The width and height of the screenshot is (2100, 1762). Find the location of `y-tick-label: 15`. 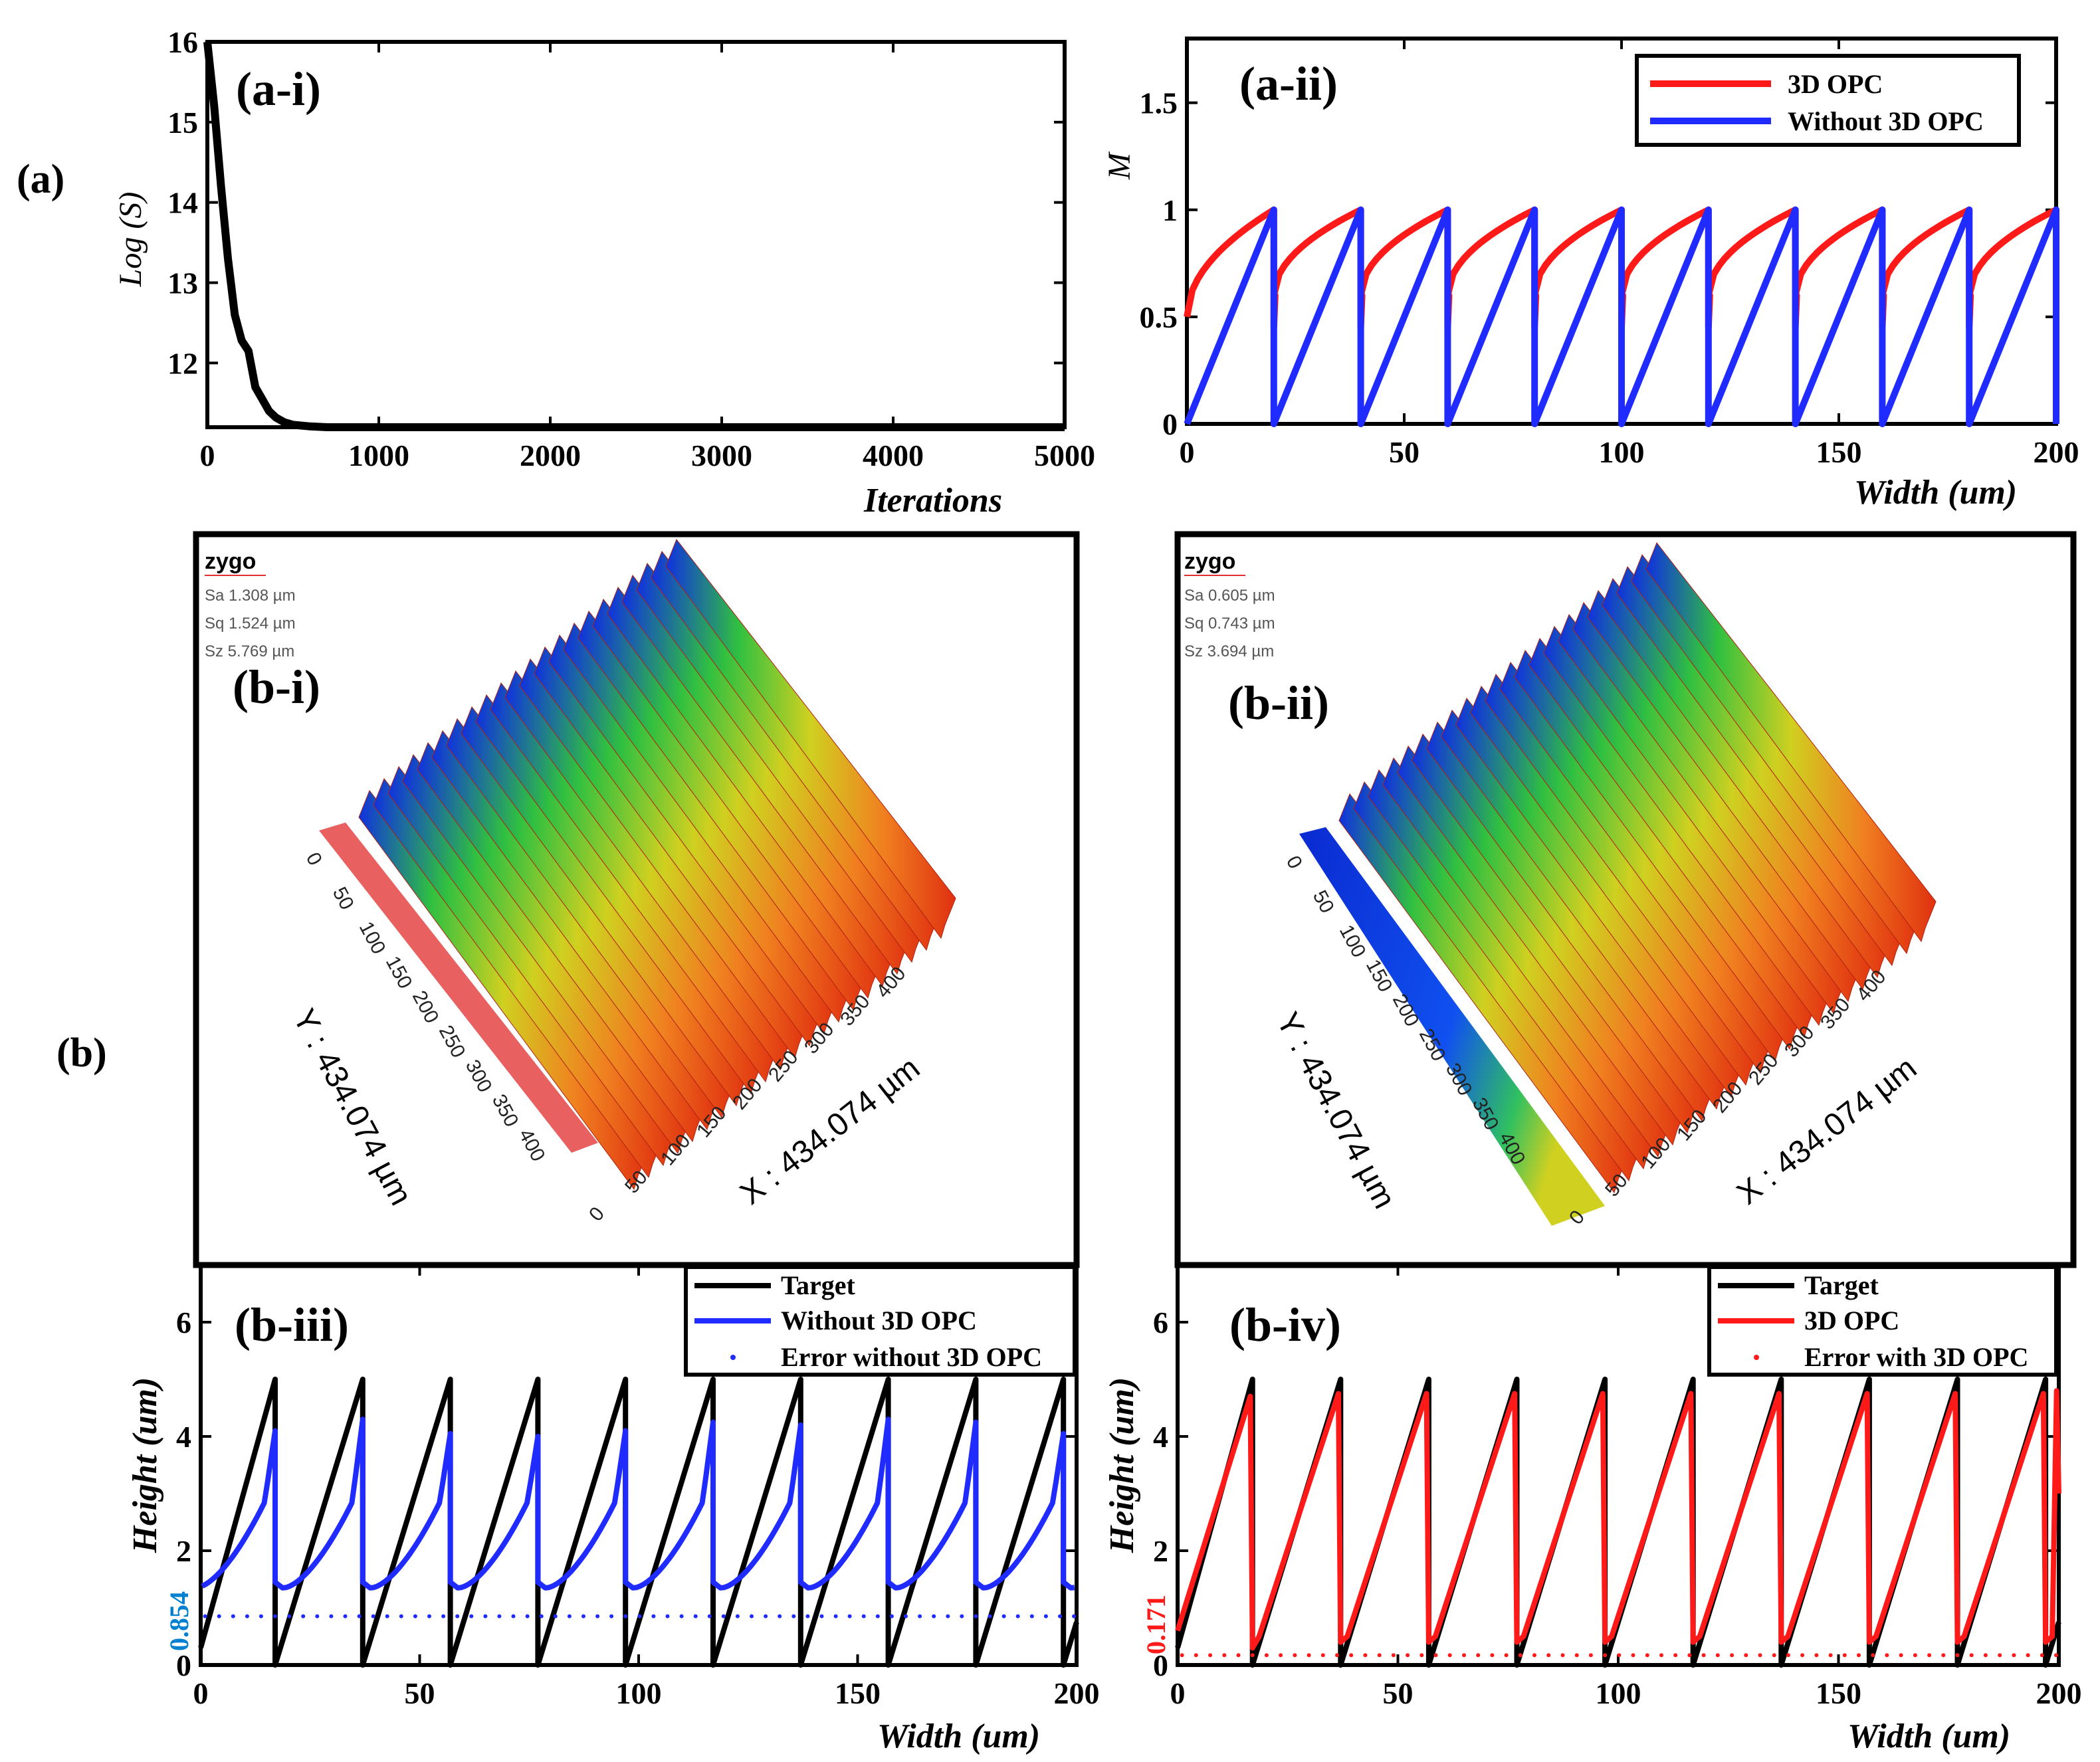

y-tick-label: 15 is located at coordinates (182, 123).